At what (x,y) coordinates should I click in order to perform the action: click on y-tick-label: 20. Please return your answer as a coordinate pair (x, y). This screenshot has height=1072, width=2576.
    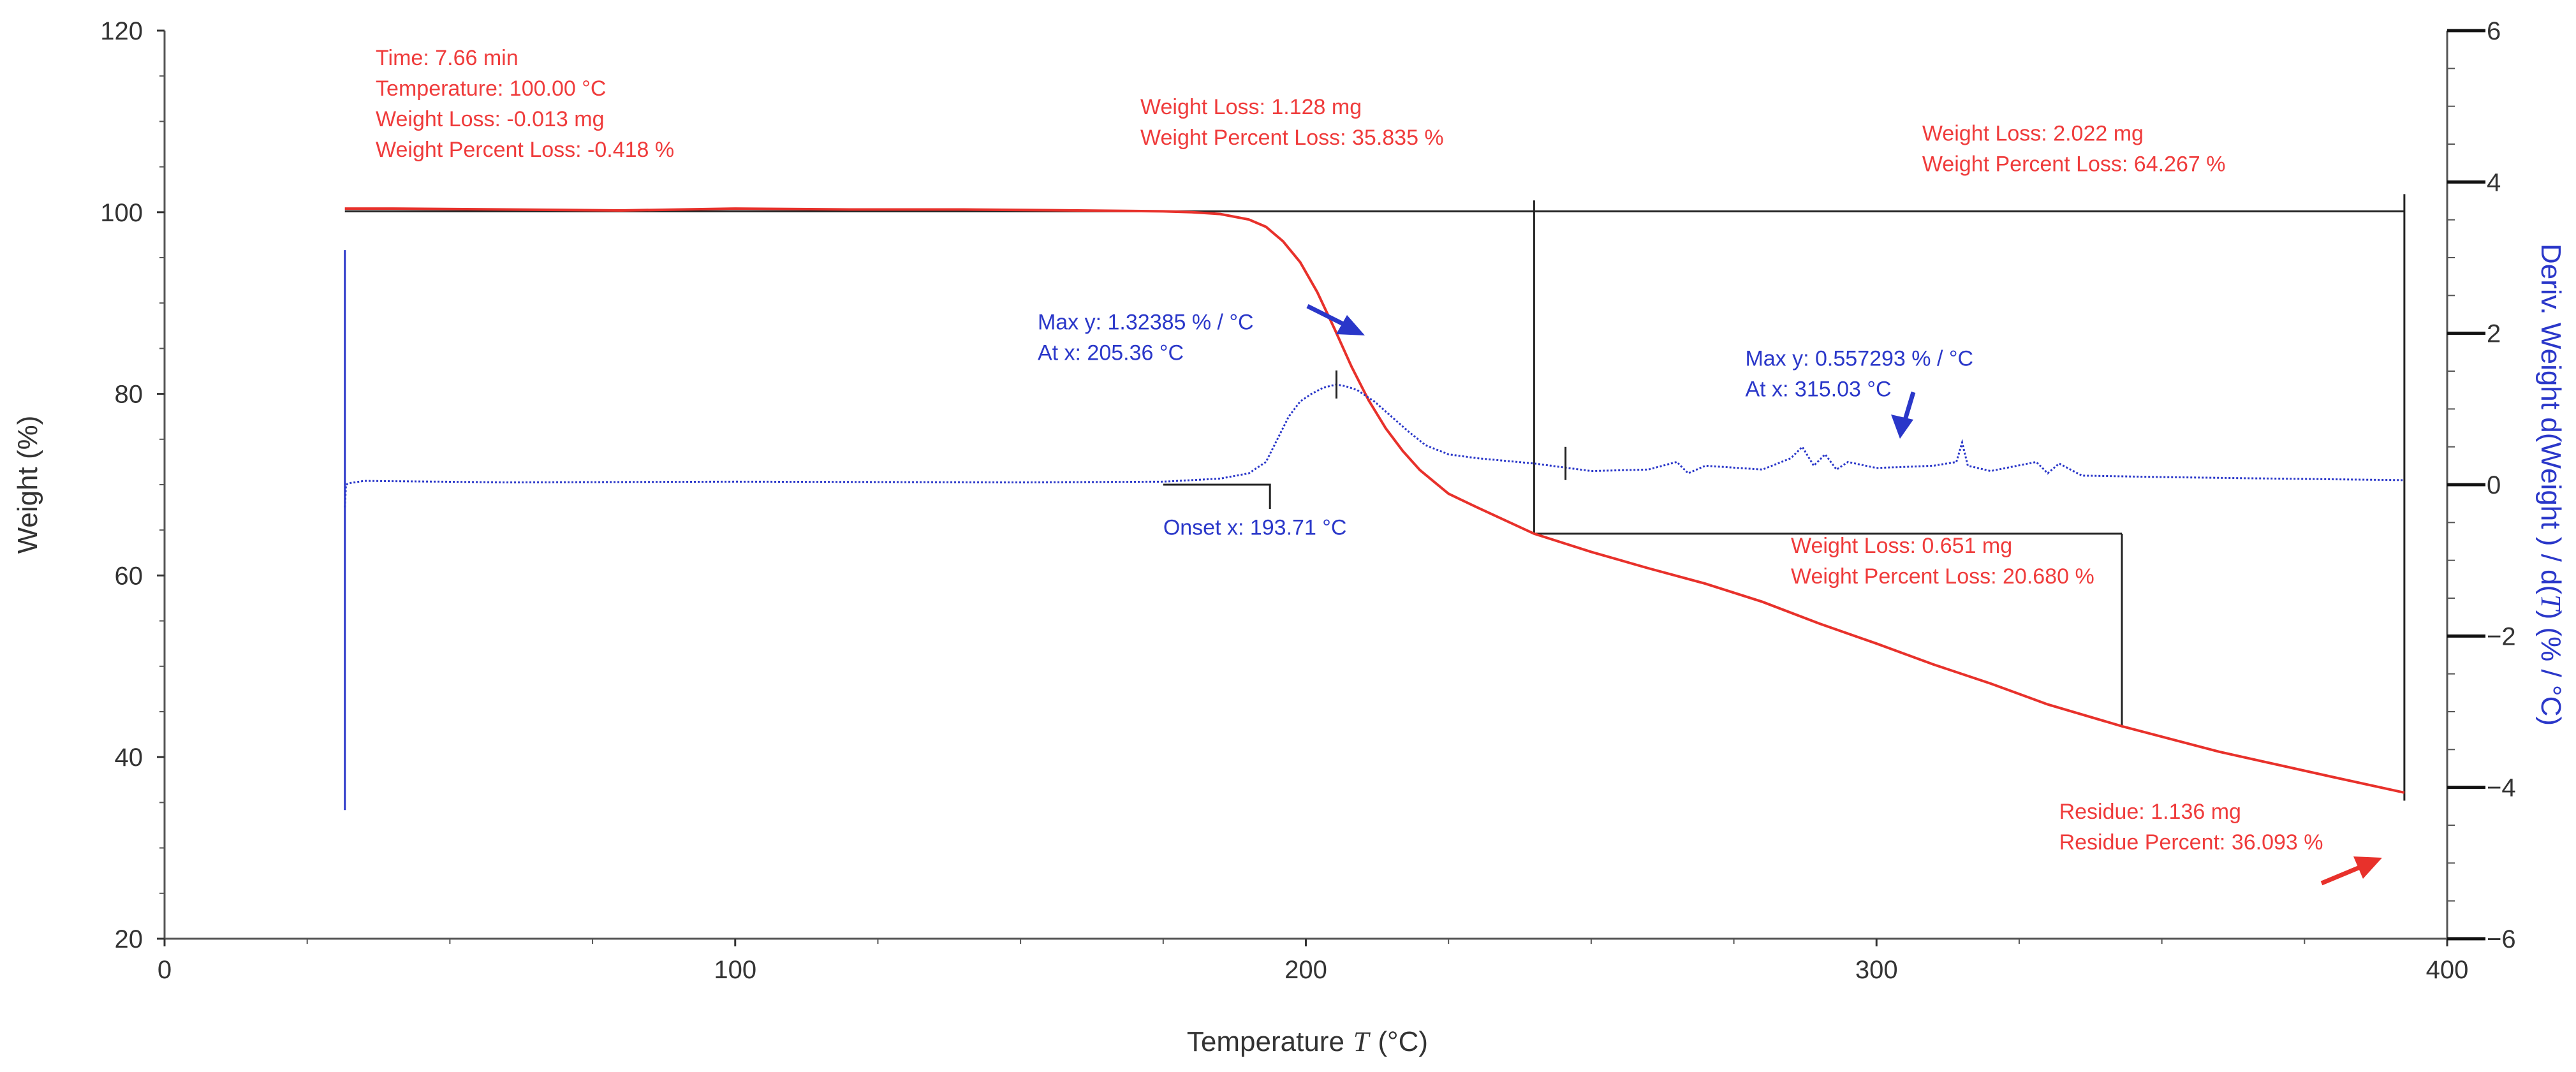
    Looking at the image, I should click on (129, 939).